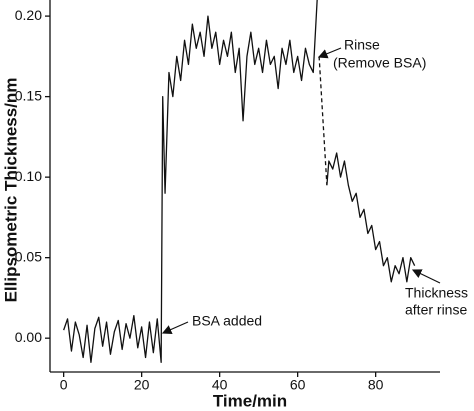  What do you see at coordinates (227, 321) in the screenshot?
I see `annotation: BSA added` at bounding box center [227, 321].